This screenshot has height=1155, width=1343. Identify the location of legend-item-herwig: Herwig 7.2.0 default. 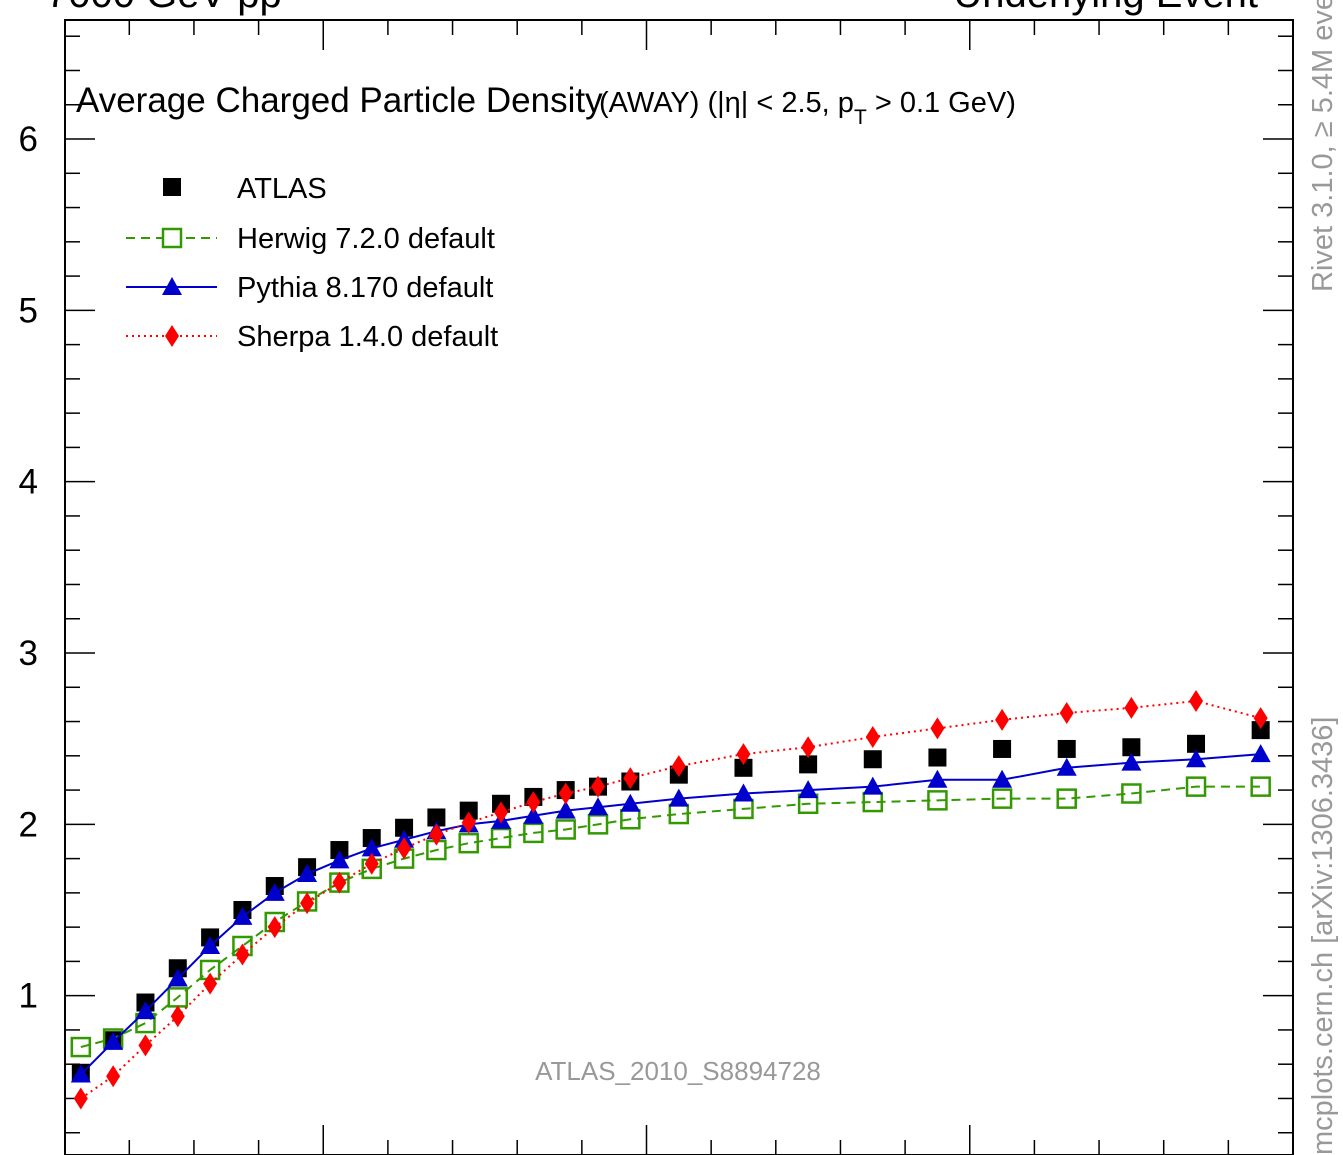
(310, 239).